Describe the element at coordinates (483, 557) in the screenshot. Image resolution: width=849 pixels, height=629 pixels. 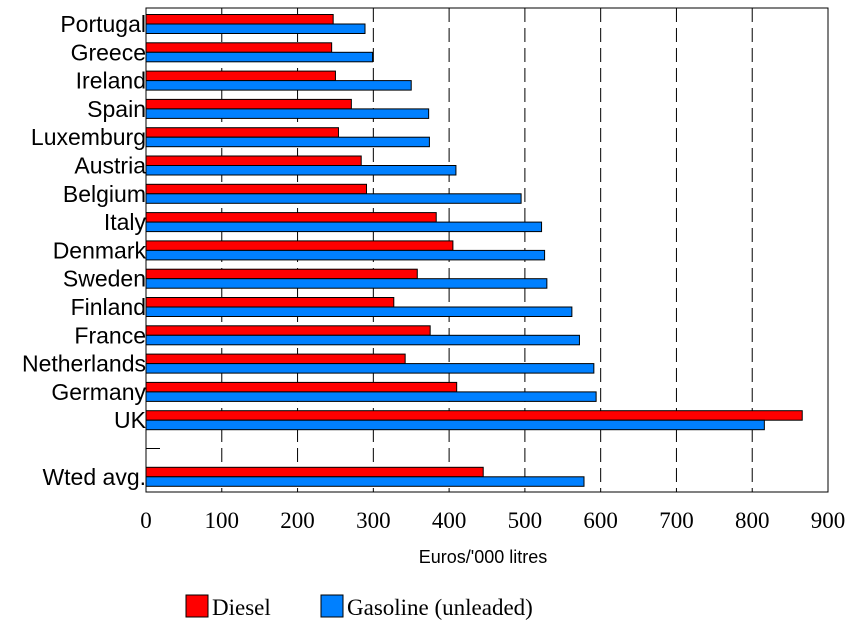
I see `x-axis-title: Euros/'000 litres` at that location.